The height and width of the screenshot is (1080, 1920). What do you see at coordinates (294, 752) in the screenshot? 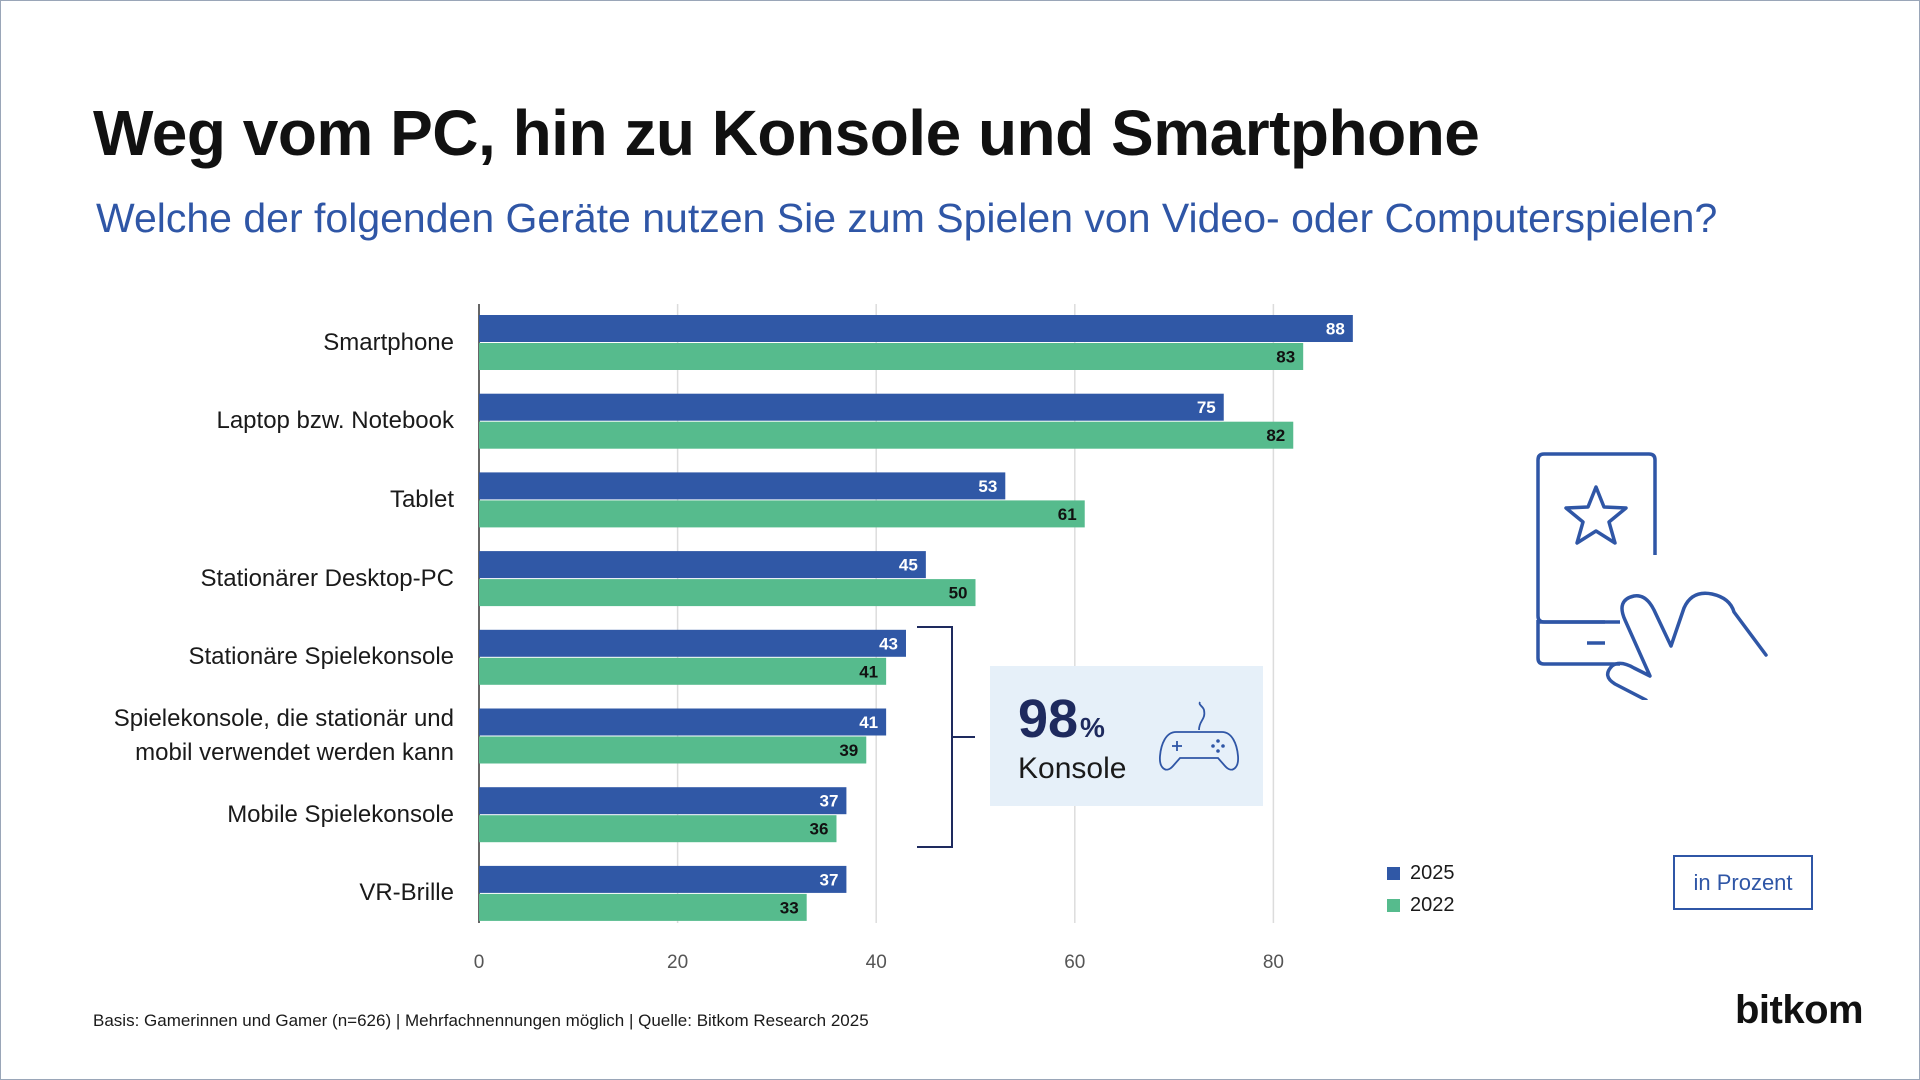
I see `category-label-line: mobil verwendet werden kann` at bounding box center [294, 752].